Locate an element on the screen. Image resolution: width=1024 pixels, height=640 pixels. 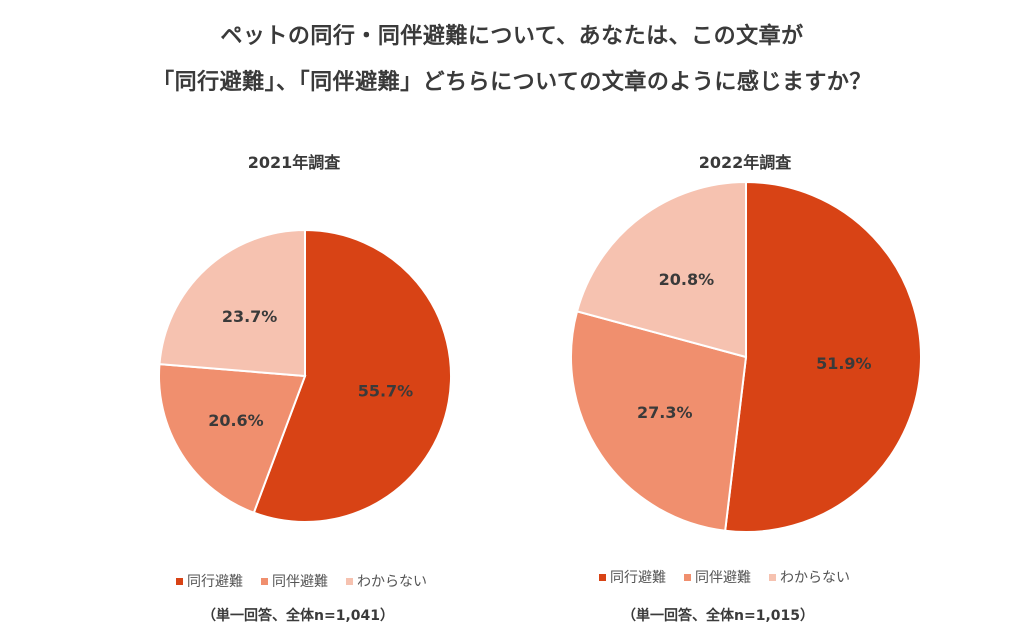
sample-note-2022: （単一回答、全体n=1,015） is located at coordinates (718, 616).